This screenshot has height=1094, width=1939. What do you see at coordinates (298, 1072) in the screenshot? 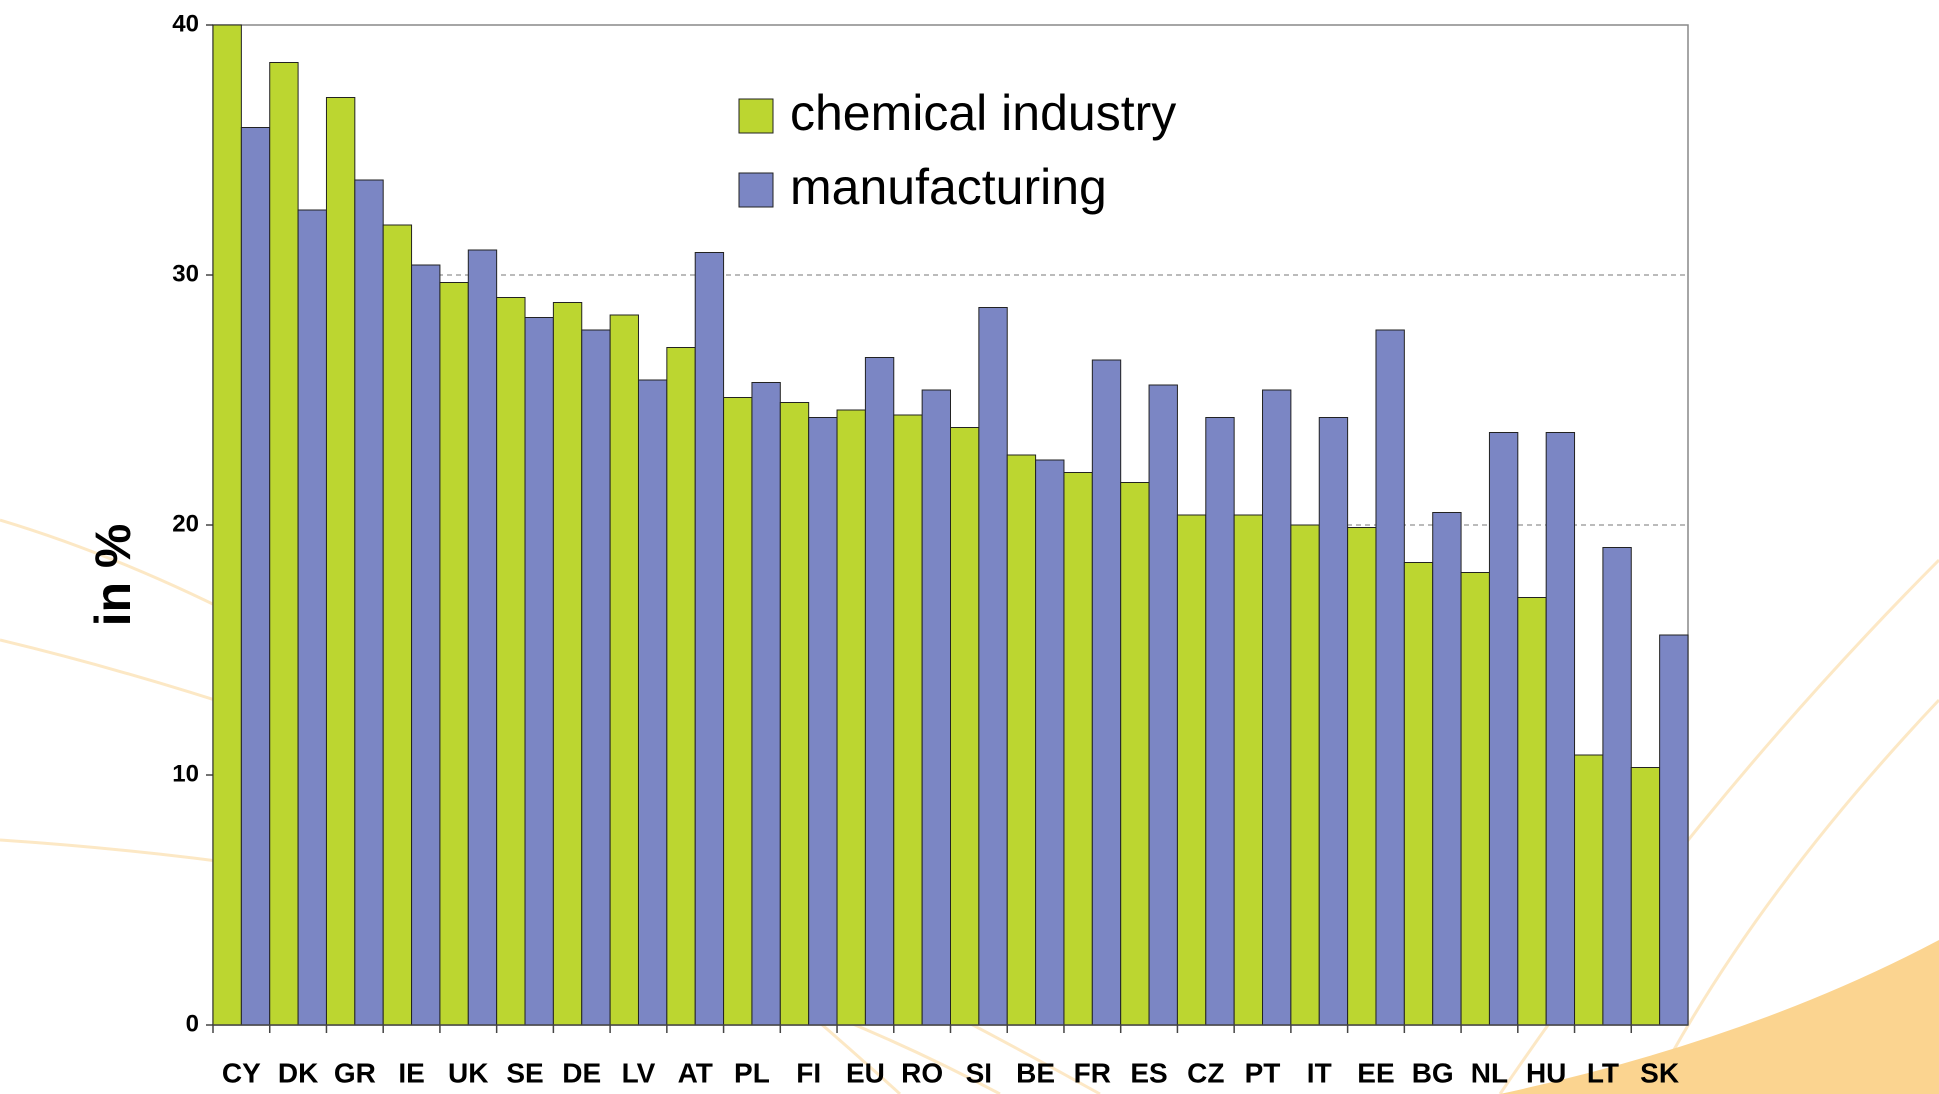
I see `x-tick-label: DK` at bounding box center [298, 1072].